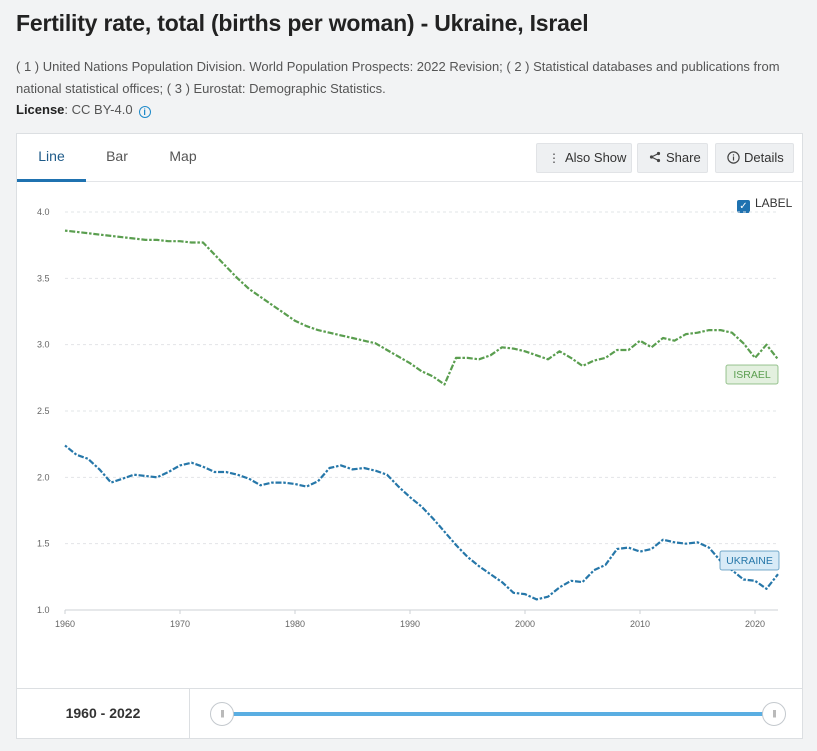 This screenshot has height=751, width=817. Describe the element at coordinates (125, 713) in the screenshot. I see `range-end: 2022` at that location.